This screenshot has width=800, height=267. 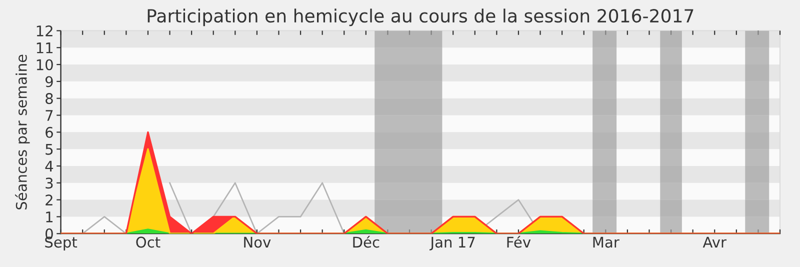 What do you see at coordinates (49, 217) in the screenshot?
I see `y-tick-label: 1` at bounding box center [49, 217].